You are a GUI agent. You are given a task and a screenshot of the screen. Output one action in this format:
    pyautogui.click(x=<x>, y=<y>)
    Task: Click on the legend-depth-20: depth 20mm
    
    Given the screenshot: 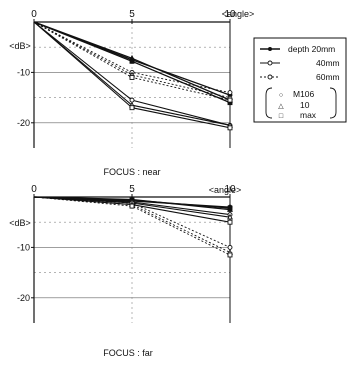 What is the action you would take?
    pyautogui.click(x=297, y=49)
    